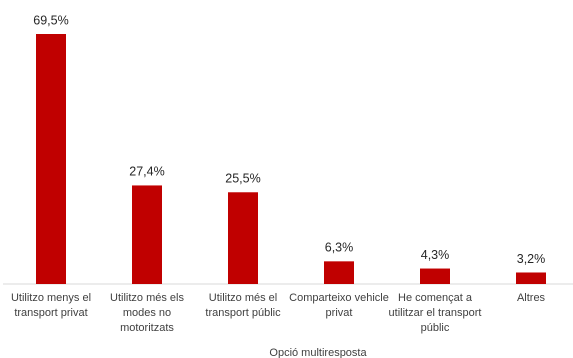 The width and height of the screenshot is (573, 358). What do you see at coordinates (50, 20) in the screenshot?
I see `value-label: 69,5%` at bounding box center [50, 20].